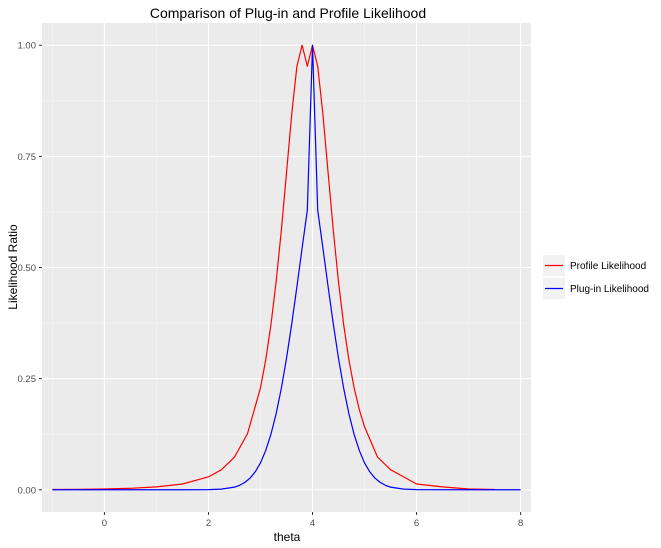  I want to click on x-tick-label: 6, so click(416, 523).